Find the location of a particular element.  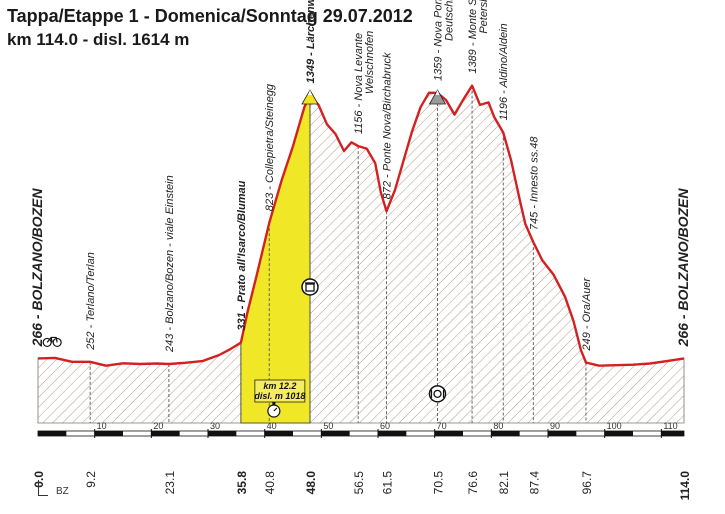

place-label: 745 - Innesto ss.48 is located at coordinates (534, 183).